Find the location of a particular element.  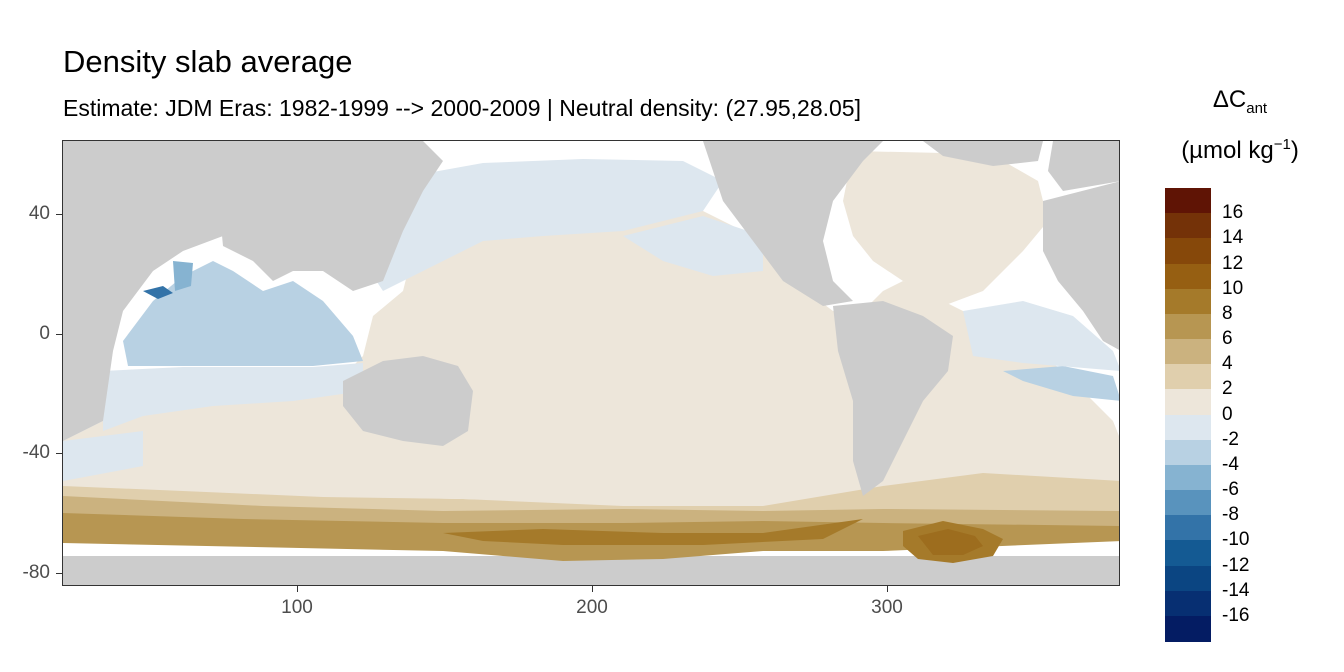

ytick-label: -80 is located at coordinates (36, 572).